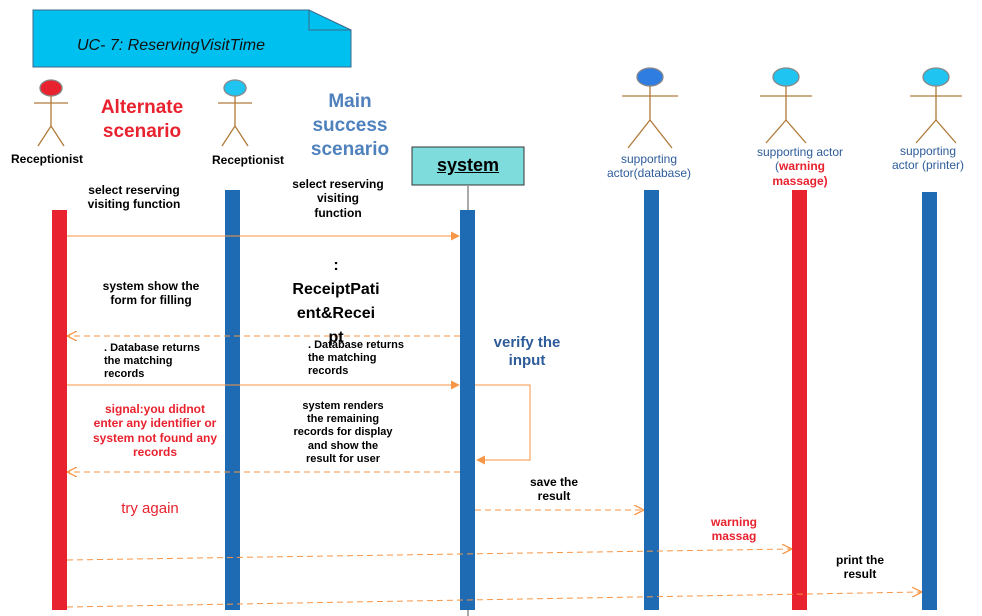  I want to click on actor-warning-icon, so click(786, 105).